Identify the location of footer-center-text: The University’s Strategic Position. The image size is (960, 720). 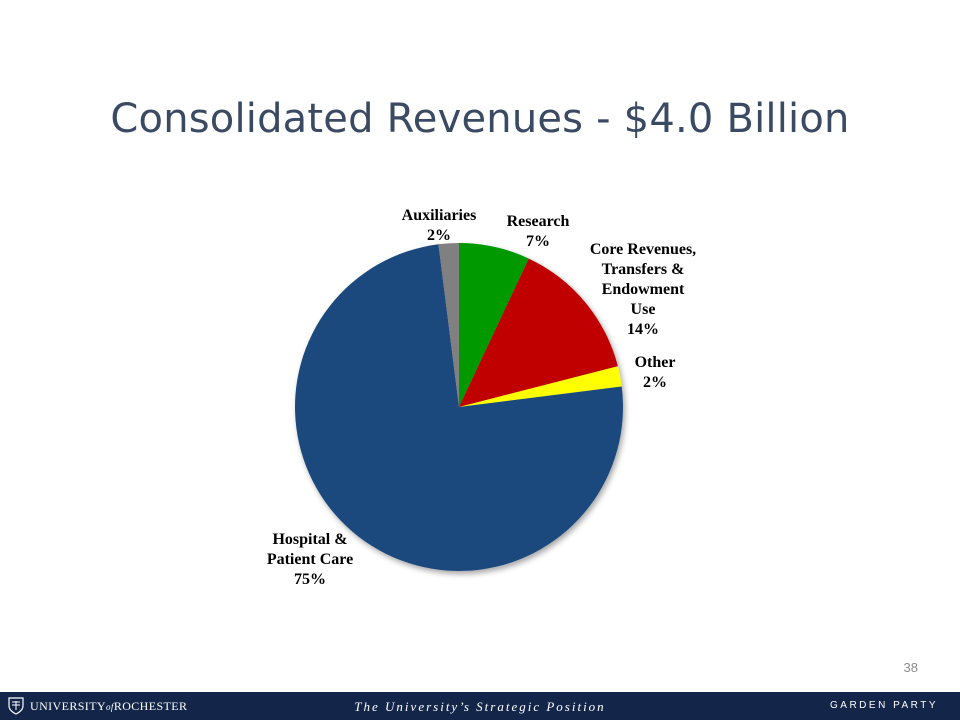
(480, 706).